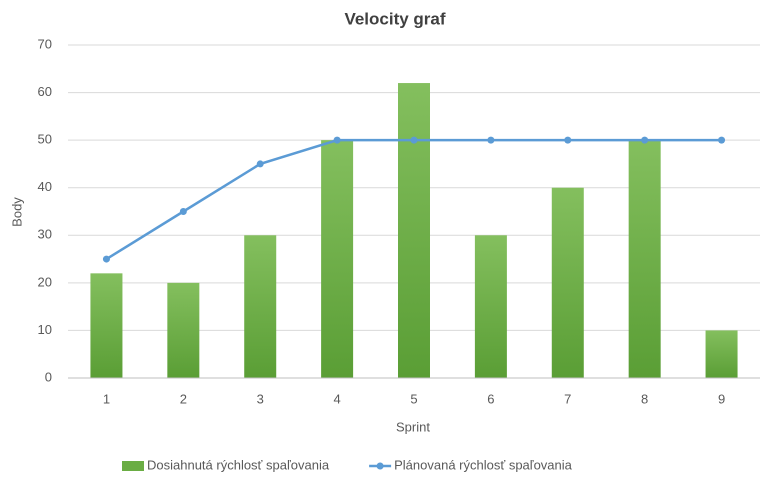 This screenshot has height=479, width=766. Describe the element at coordinates (483, 464) in the screenshot. I see `legend-label: Plánovaná rýchlosť spaľovania` at that location.